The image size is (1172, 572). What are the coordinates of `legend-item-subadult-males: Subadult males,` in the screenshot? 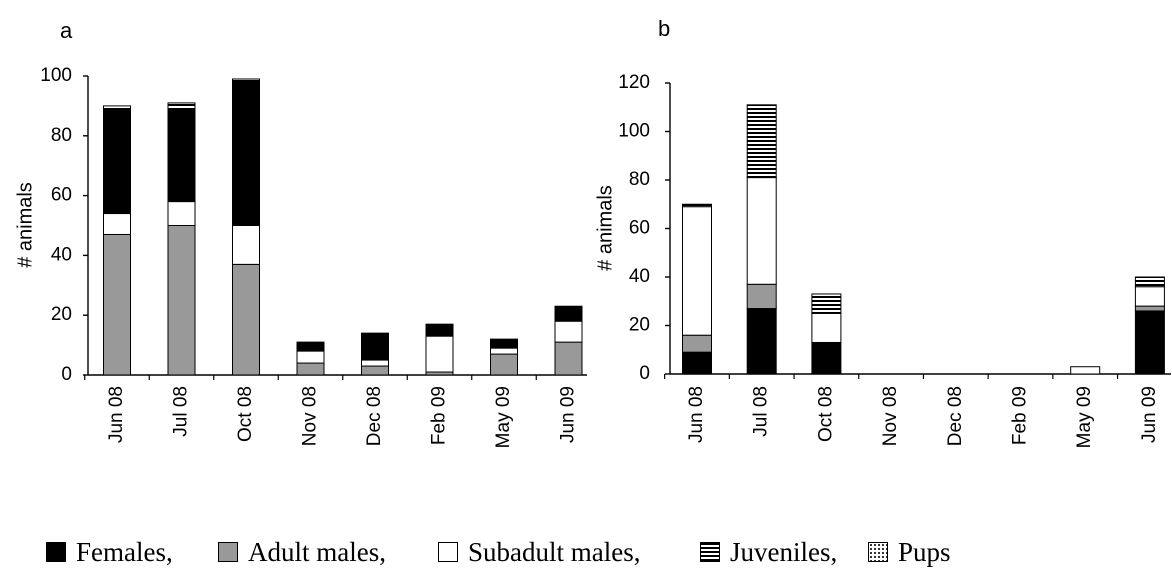 It's located at (539, 552).